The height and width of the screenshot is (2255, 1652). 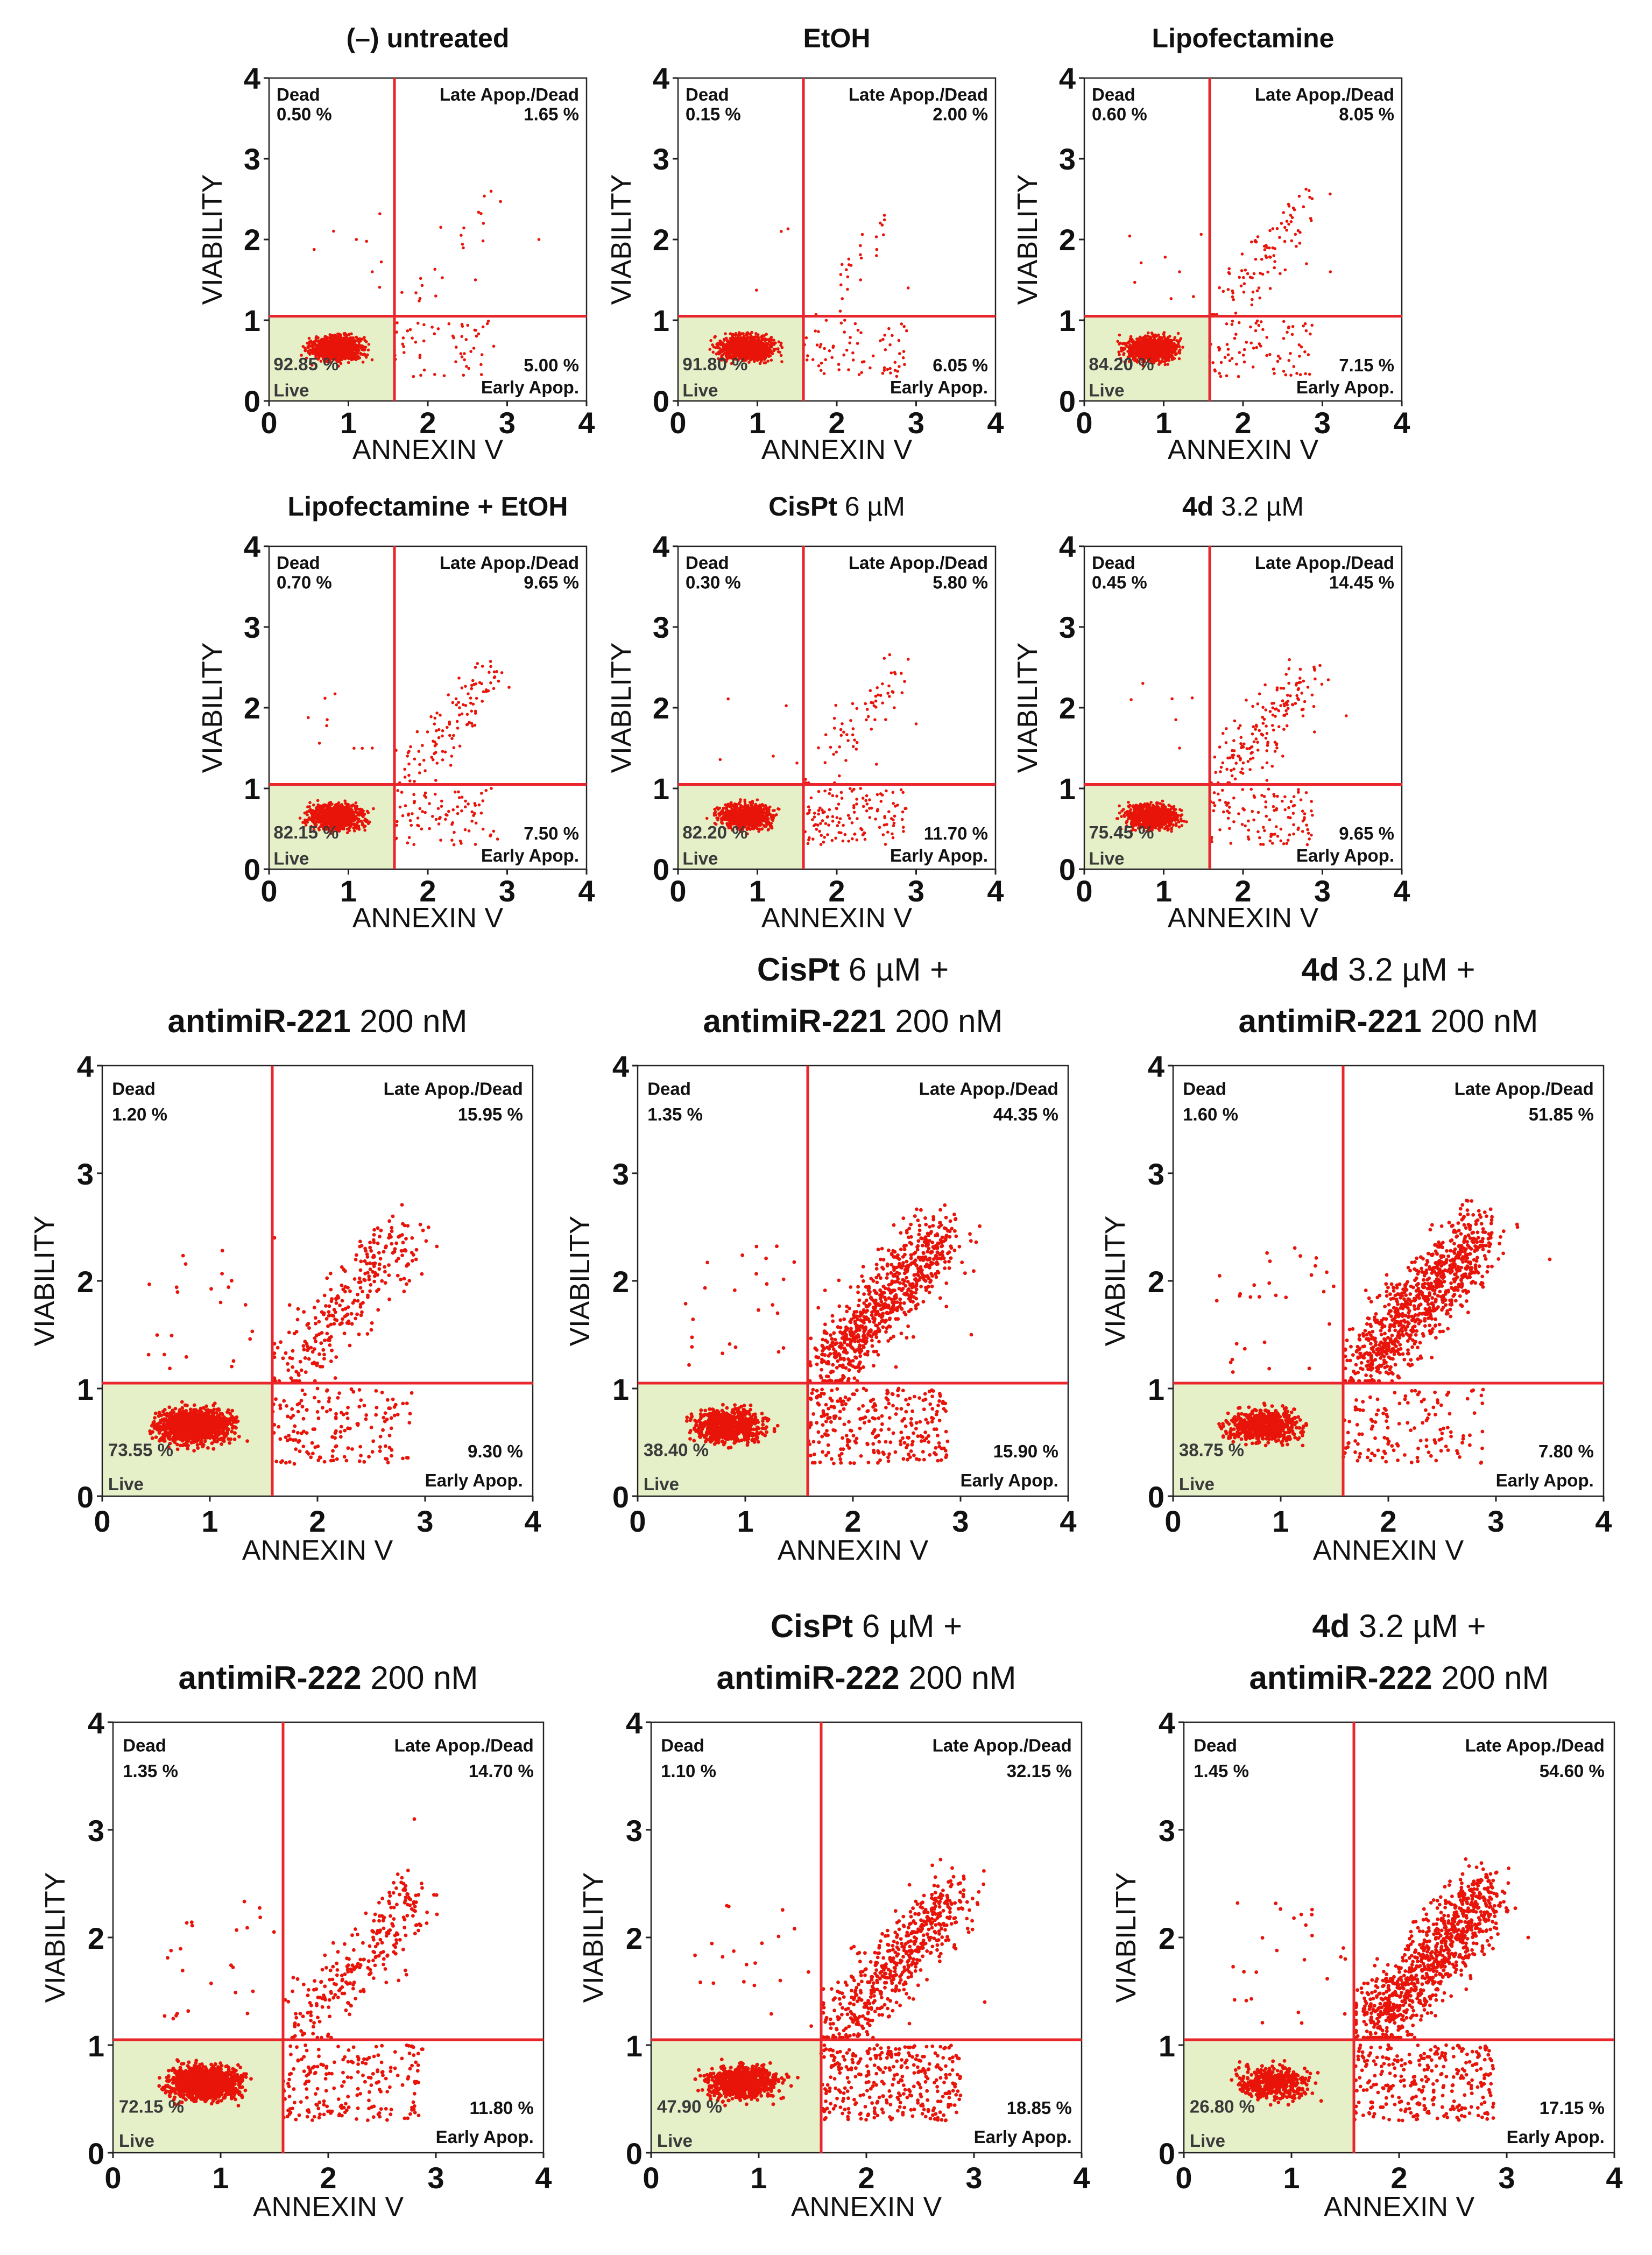 I want to click on panel-title-part: Lipofectamine, so click(x=1243, y=38).